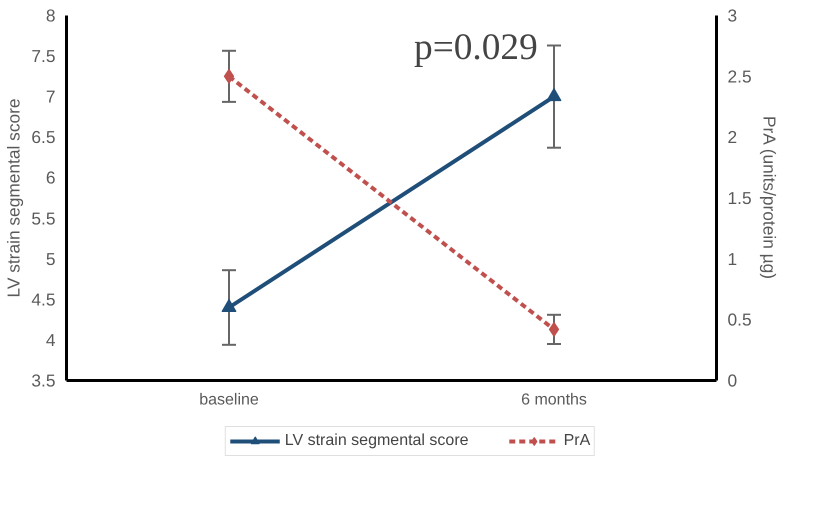 The width and height of the screenshot is (835, 523). What do you see at coordinates (43, 380) in the screenshot?
I see `y-tick-label: 3.5` at bounding box center [43, 380].